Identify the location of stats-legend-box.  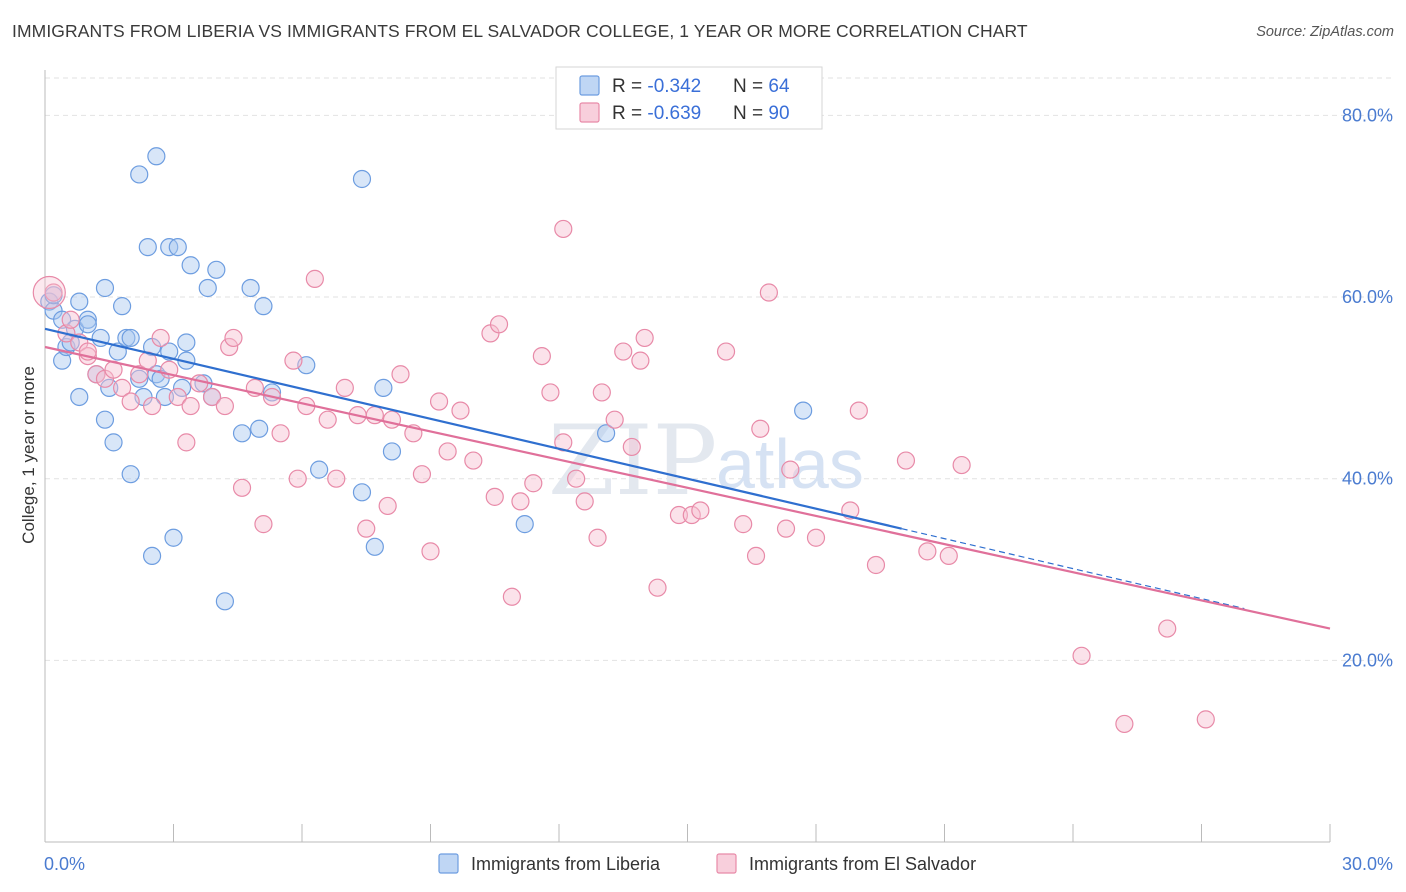
(689, 98).